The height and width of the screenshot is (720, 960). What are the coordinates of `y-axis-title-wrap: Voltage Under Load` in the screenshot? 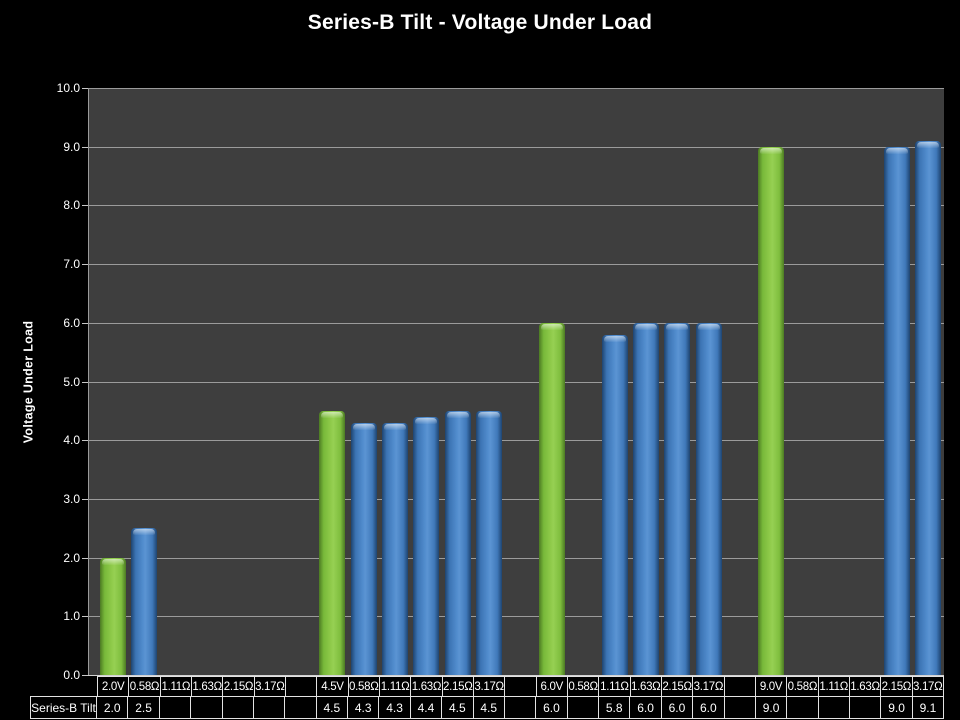 It's located at (28, 381).